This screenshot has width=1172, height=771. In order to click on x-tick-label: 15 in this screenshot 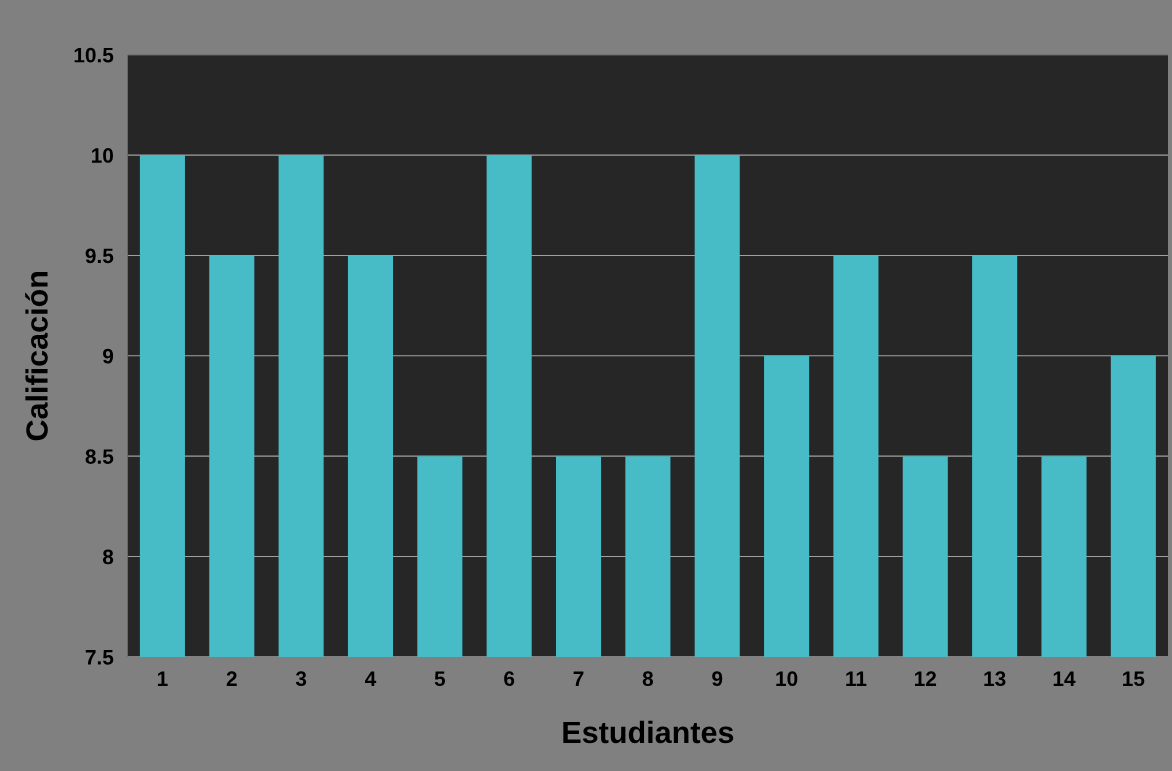, I will do `click(1134, 679)`.